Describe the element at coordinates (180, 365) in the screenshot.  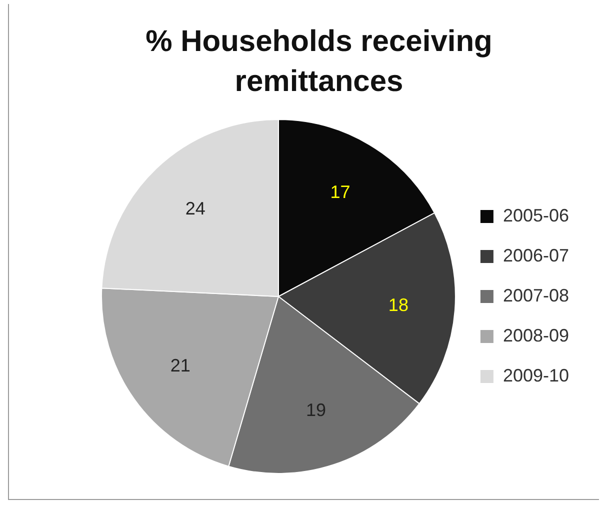
I see `data-label: 21` at that location.